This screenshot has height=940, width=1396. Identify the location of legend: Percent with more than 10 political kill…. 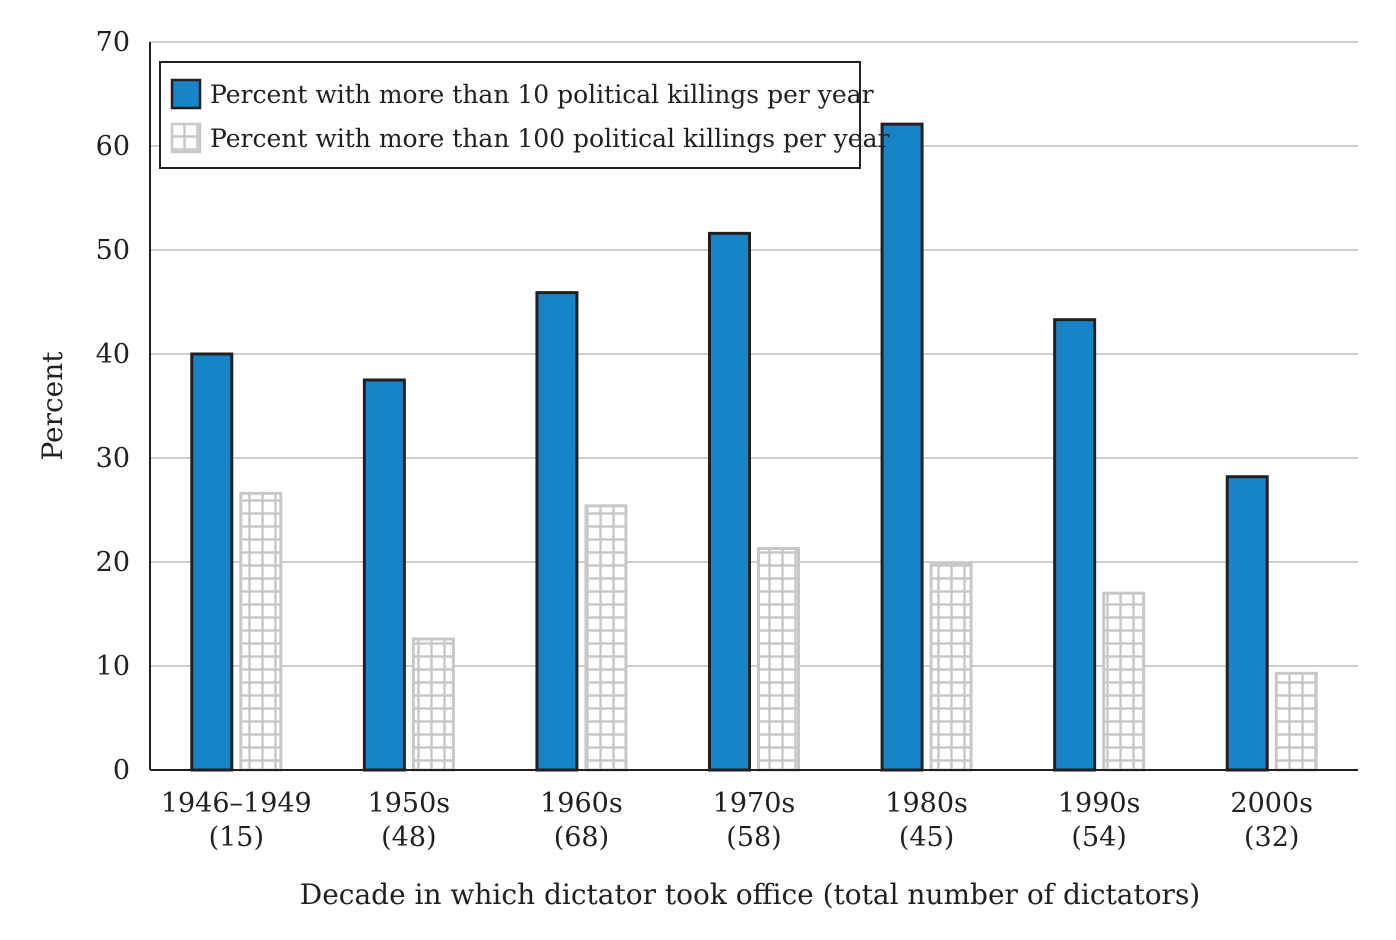
(524, 115).